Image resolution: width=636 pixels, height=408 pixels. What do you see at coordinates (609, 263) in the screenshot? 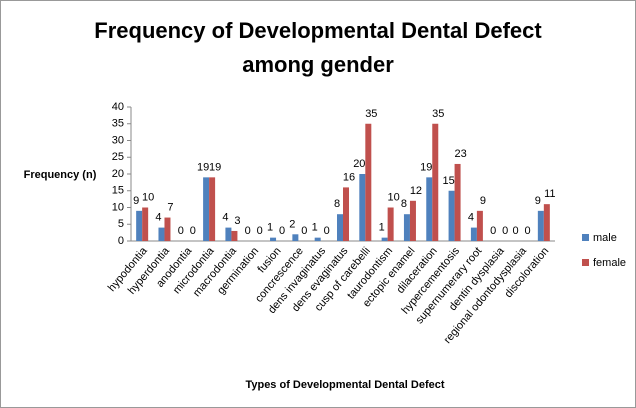
I see `legend-label: female` at bounding box center [609, 263].